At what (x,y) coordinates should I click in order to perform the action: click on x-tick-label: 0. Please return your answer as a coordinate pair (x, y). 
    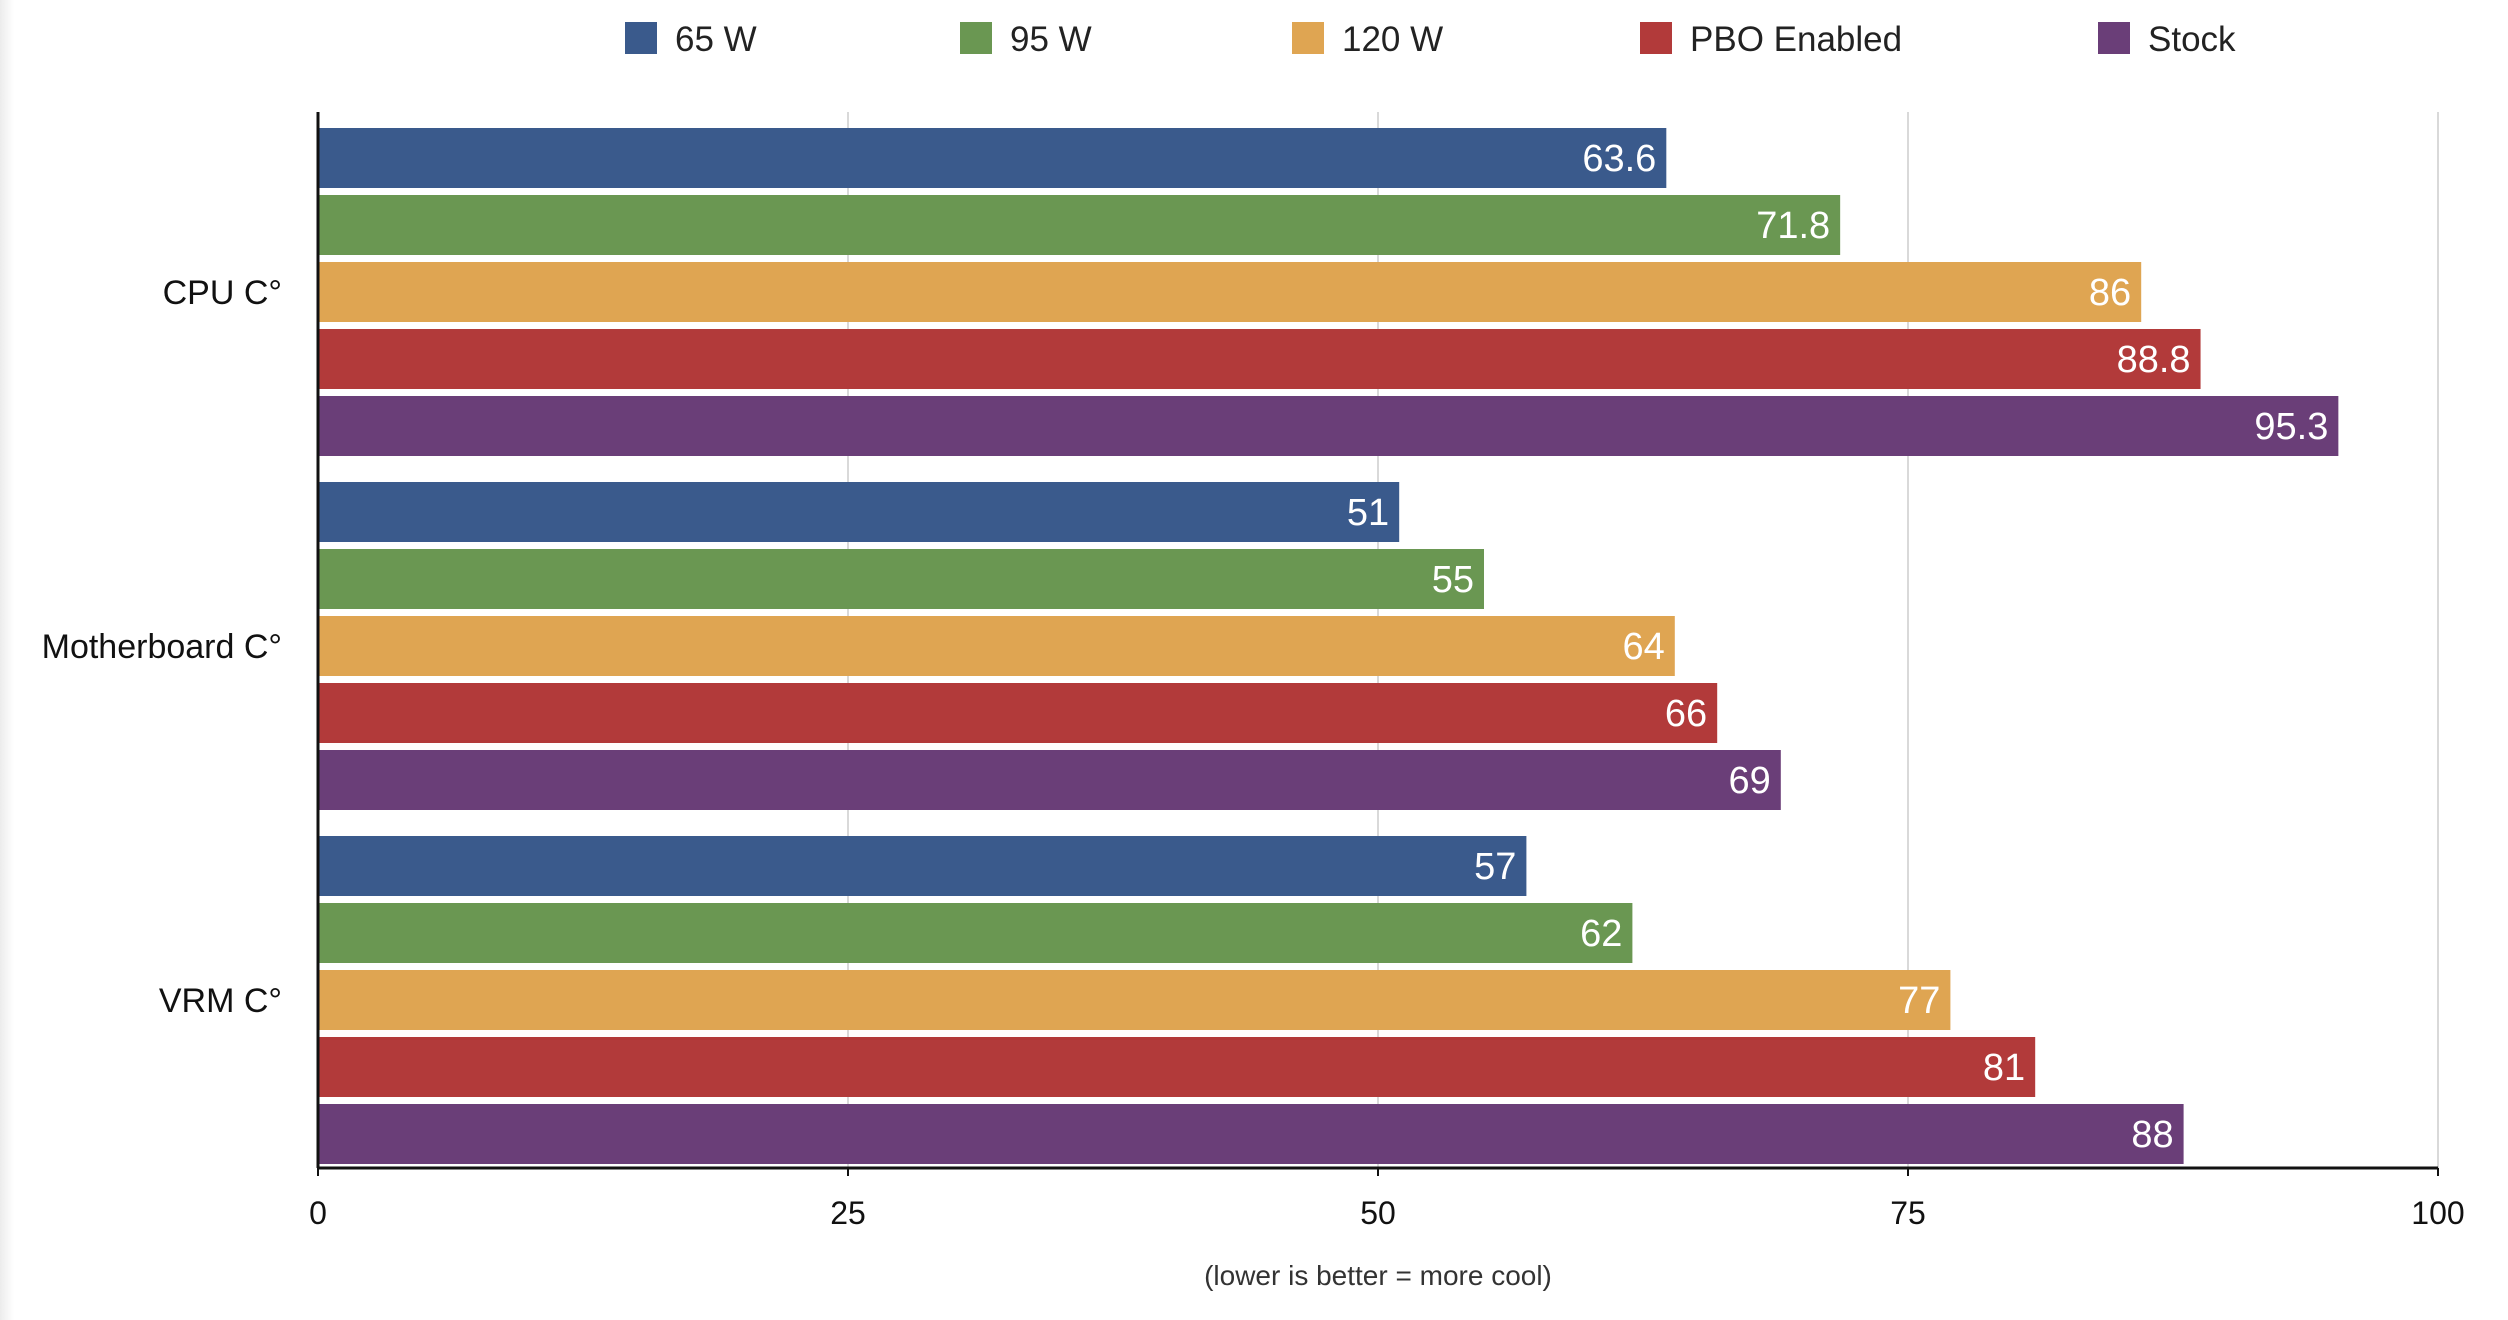
    Looking at the image, I should click on (318, 1213).